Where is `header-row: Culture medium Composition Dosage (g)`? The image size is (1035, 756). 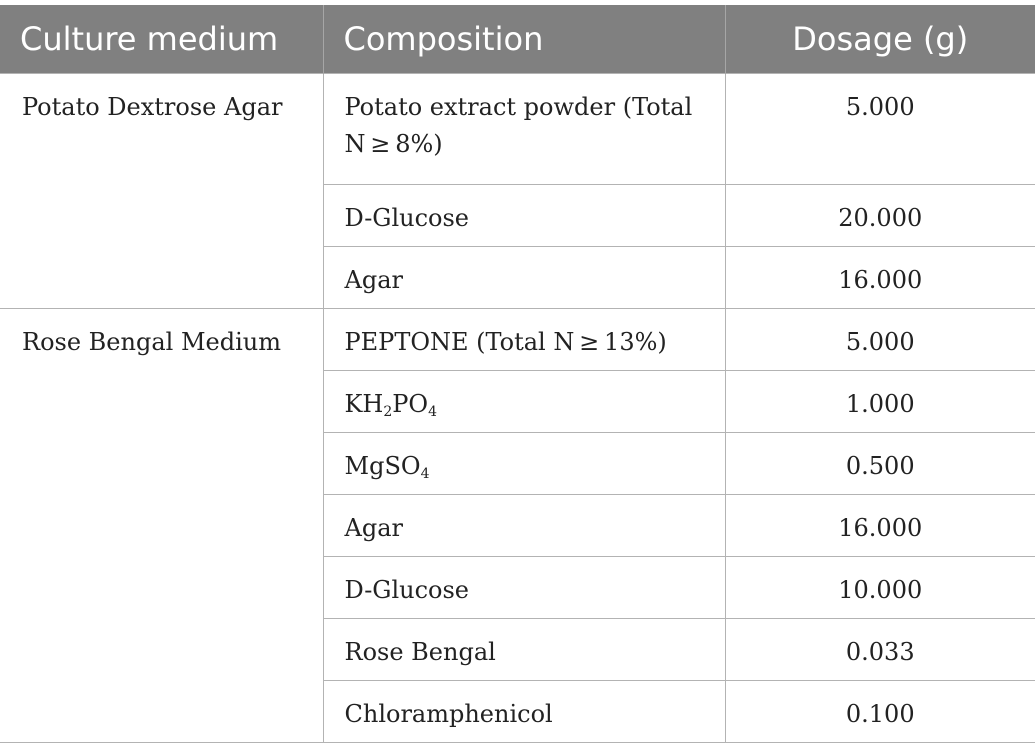
header-row: Culture medium Composition Dosage (g) is located at coordinates (517, 39).